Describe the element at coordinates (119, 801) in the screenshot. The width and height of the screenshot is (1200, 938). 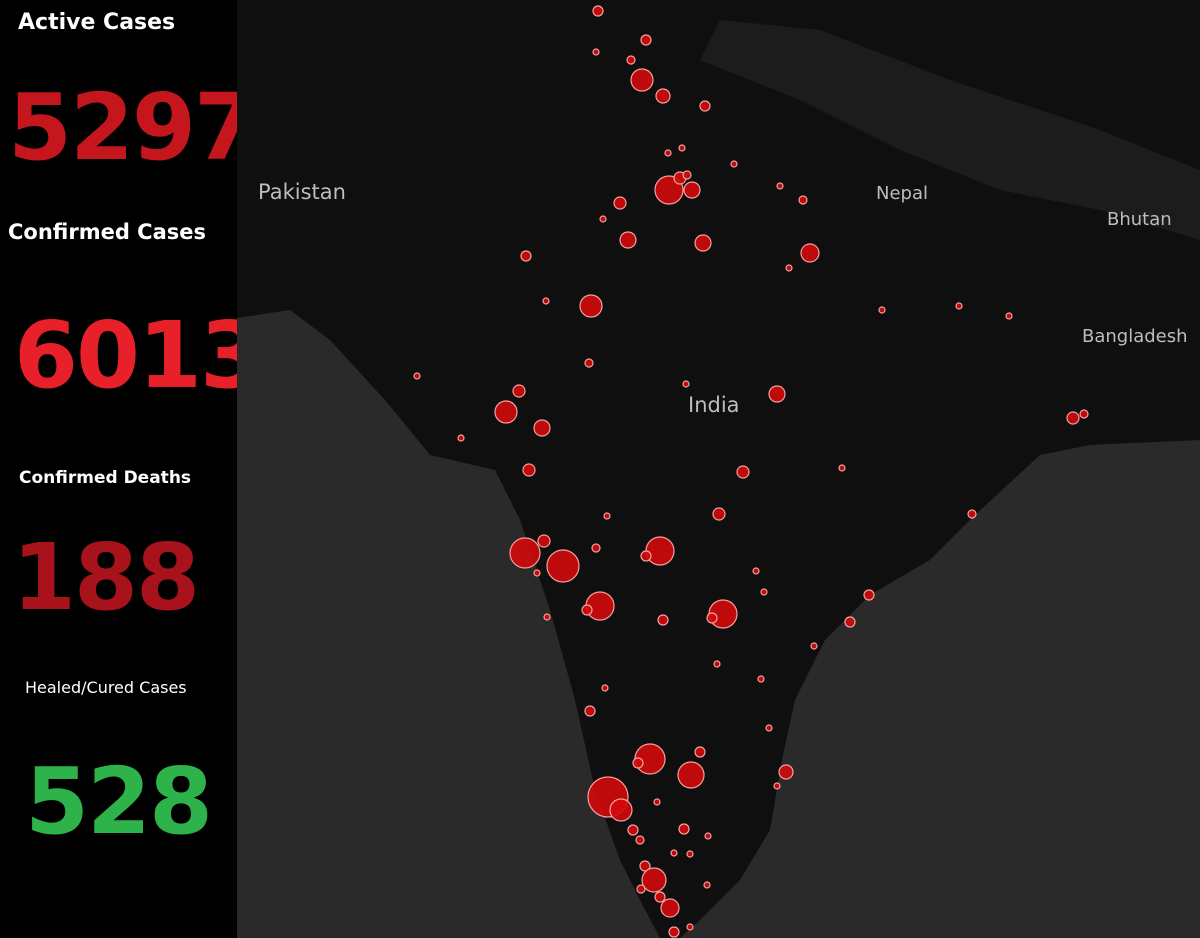
I see `stat-value: 528` at that location.